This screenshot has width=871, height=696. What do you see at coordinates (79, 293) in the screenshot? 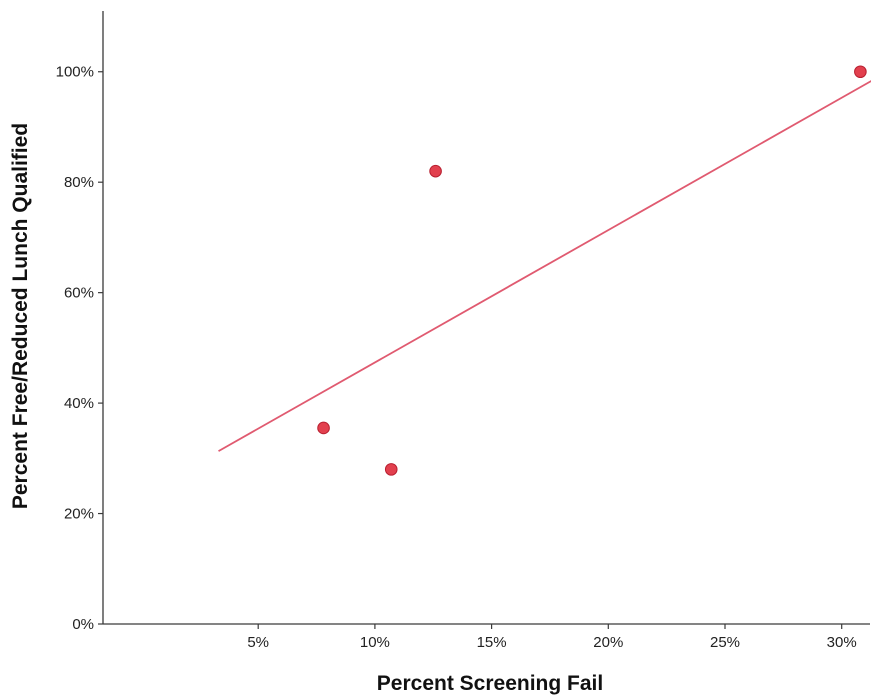
I see `y-tick-label: 60%` at bounding box center [79, 293].